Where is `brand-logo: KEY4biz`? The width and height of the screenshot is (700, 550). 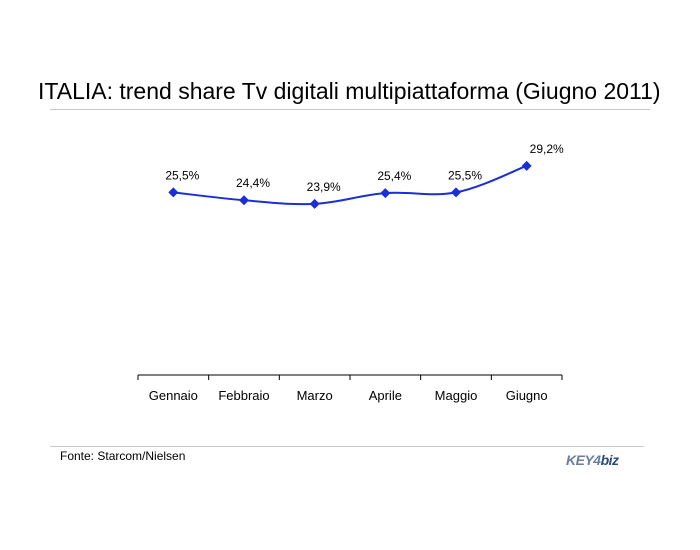
brand-logo: KEY4biz is located at coordinates (592, 460).